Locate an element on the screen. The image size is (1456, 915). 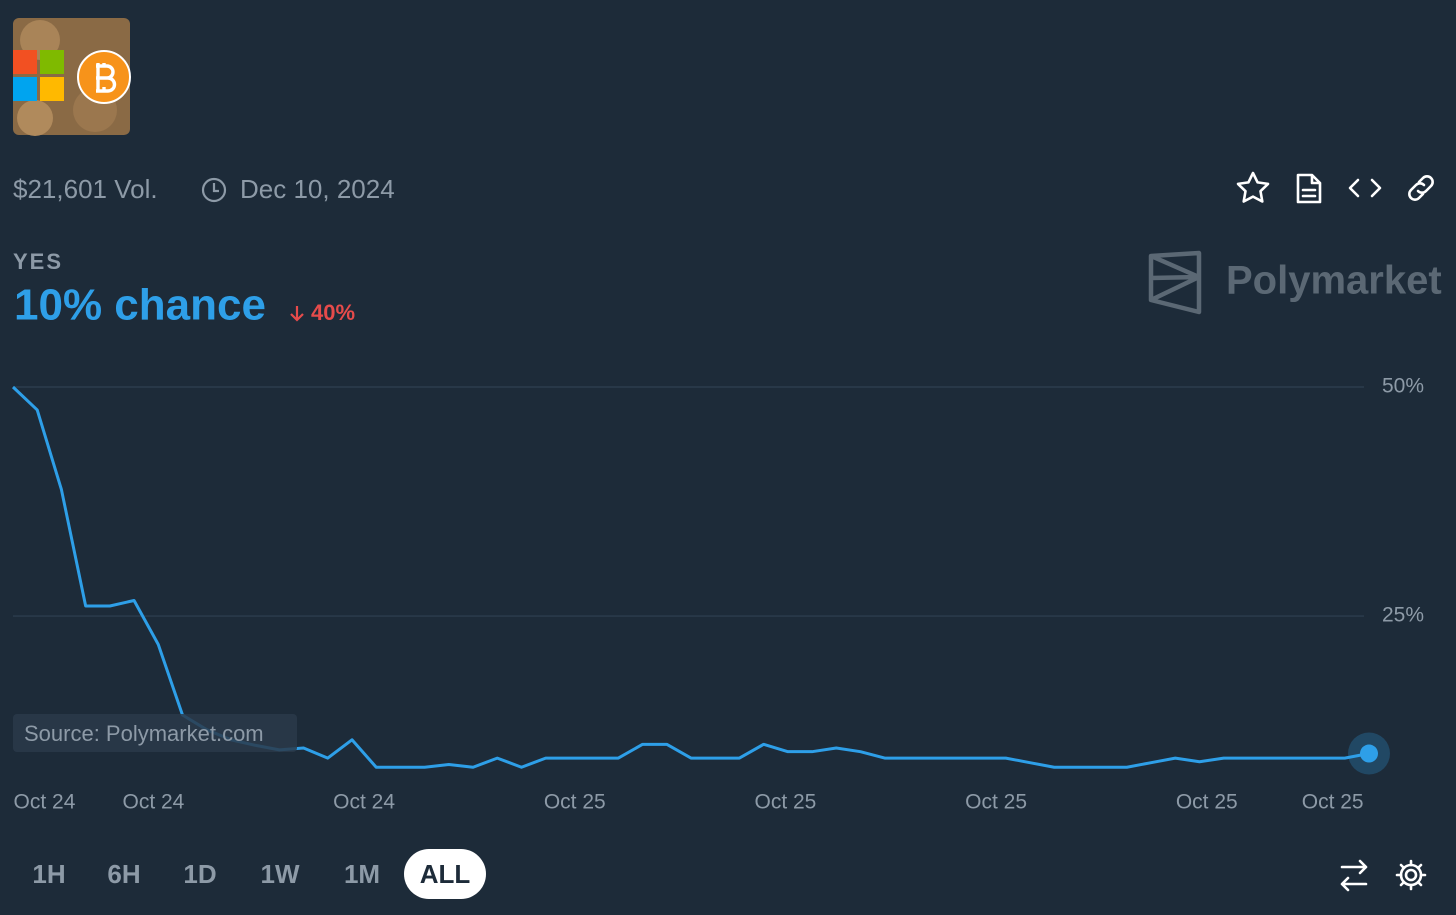
time-range-button: ALL is located at coordinates (445, 874).